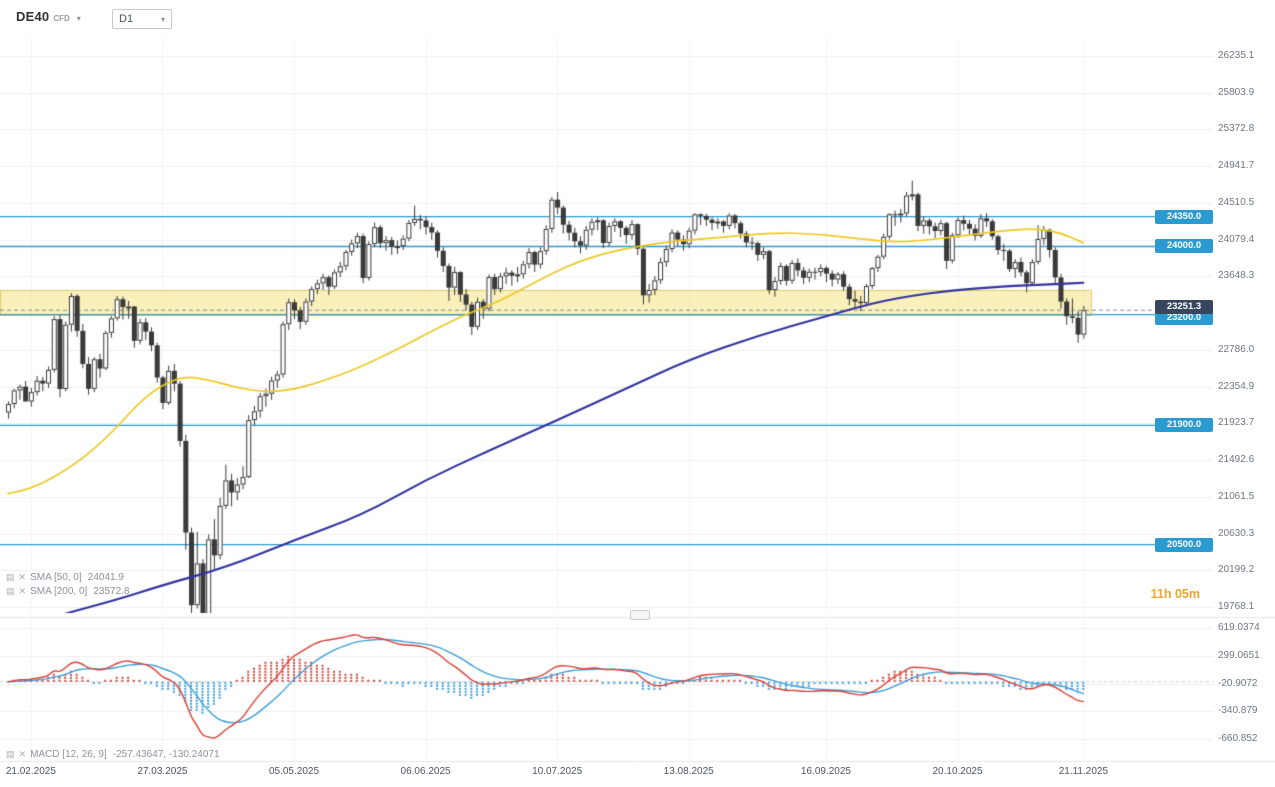  What do you see at coordinates (1236, 533) in the screenshot?
I see `price-axis-tick: 20630.3` at bounding box center [1236, 533].